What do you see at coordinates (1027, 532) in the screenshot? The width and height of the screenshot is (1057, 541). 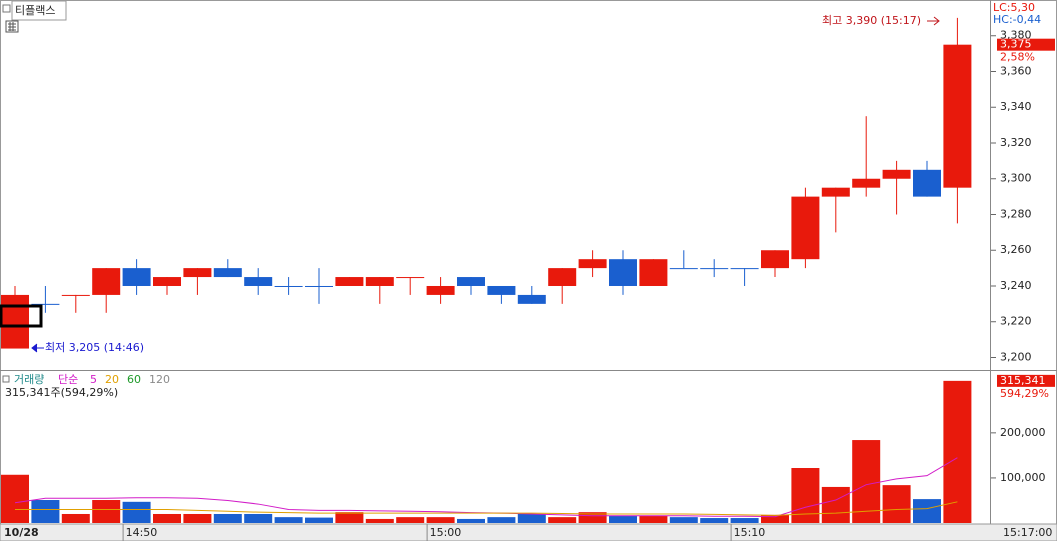 I see `current-time: 15:17:00` at bounding box center [1027, 532].